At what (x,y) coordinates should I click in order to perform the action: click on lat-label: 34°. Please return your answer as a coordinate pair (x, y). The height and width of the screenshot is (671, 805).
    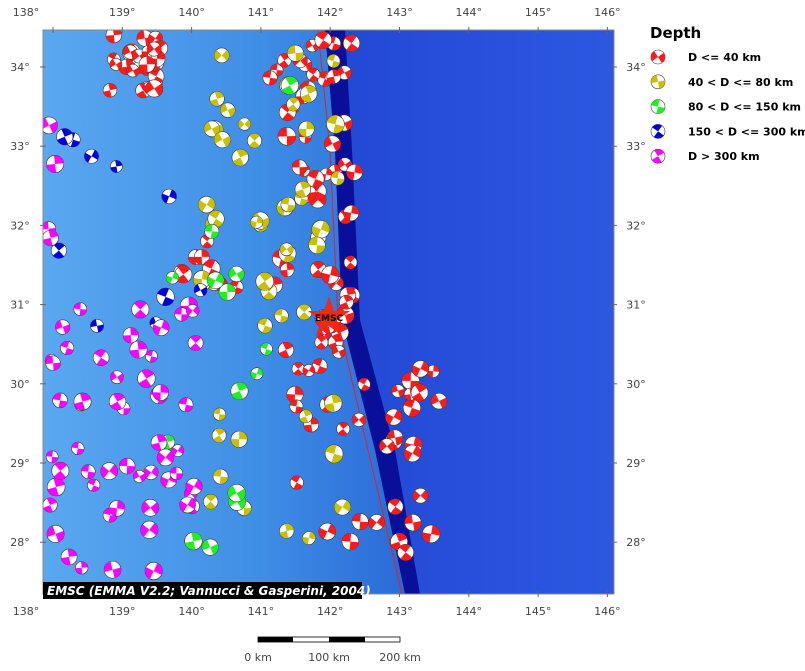
    Looking at the image, I should click on (636, 67).